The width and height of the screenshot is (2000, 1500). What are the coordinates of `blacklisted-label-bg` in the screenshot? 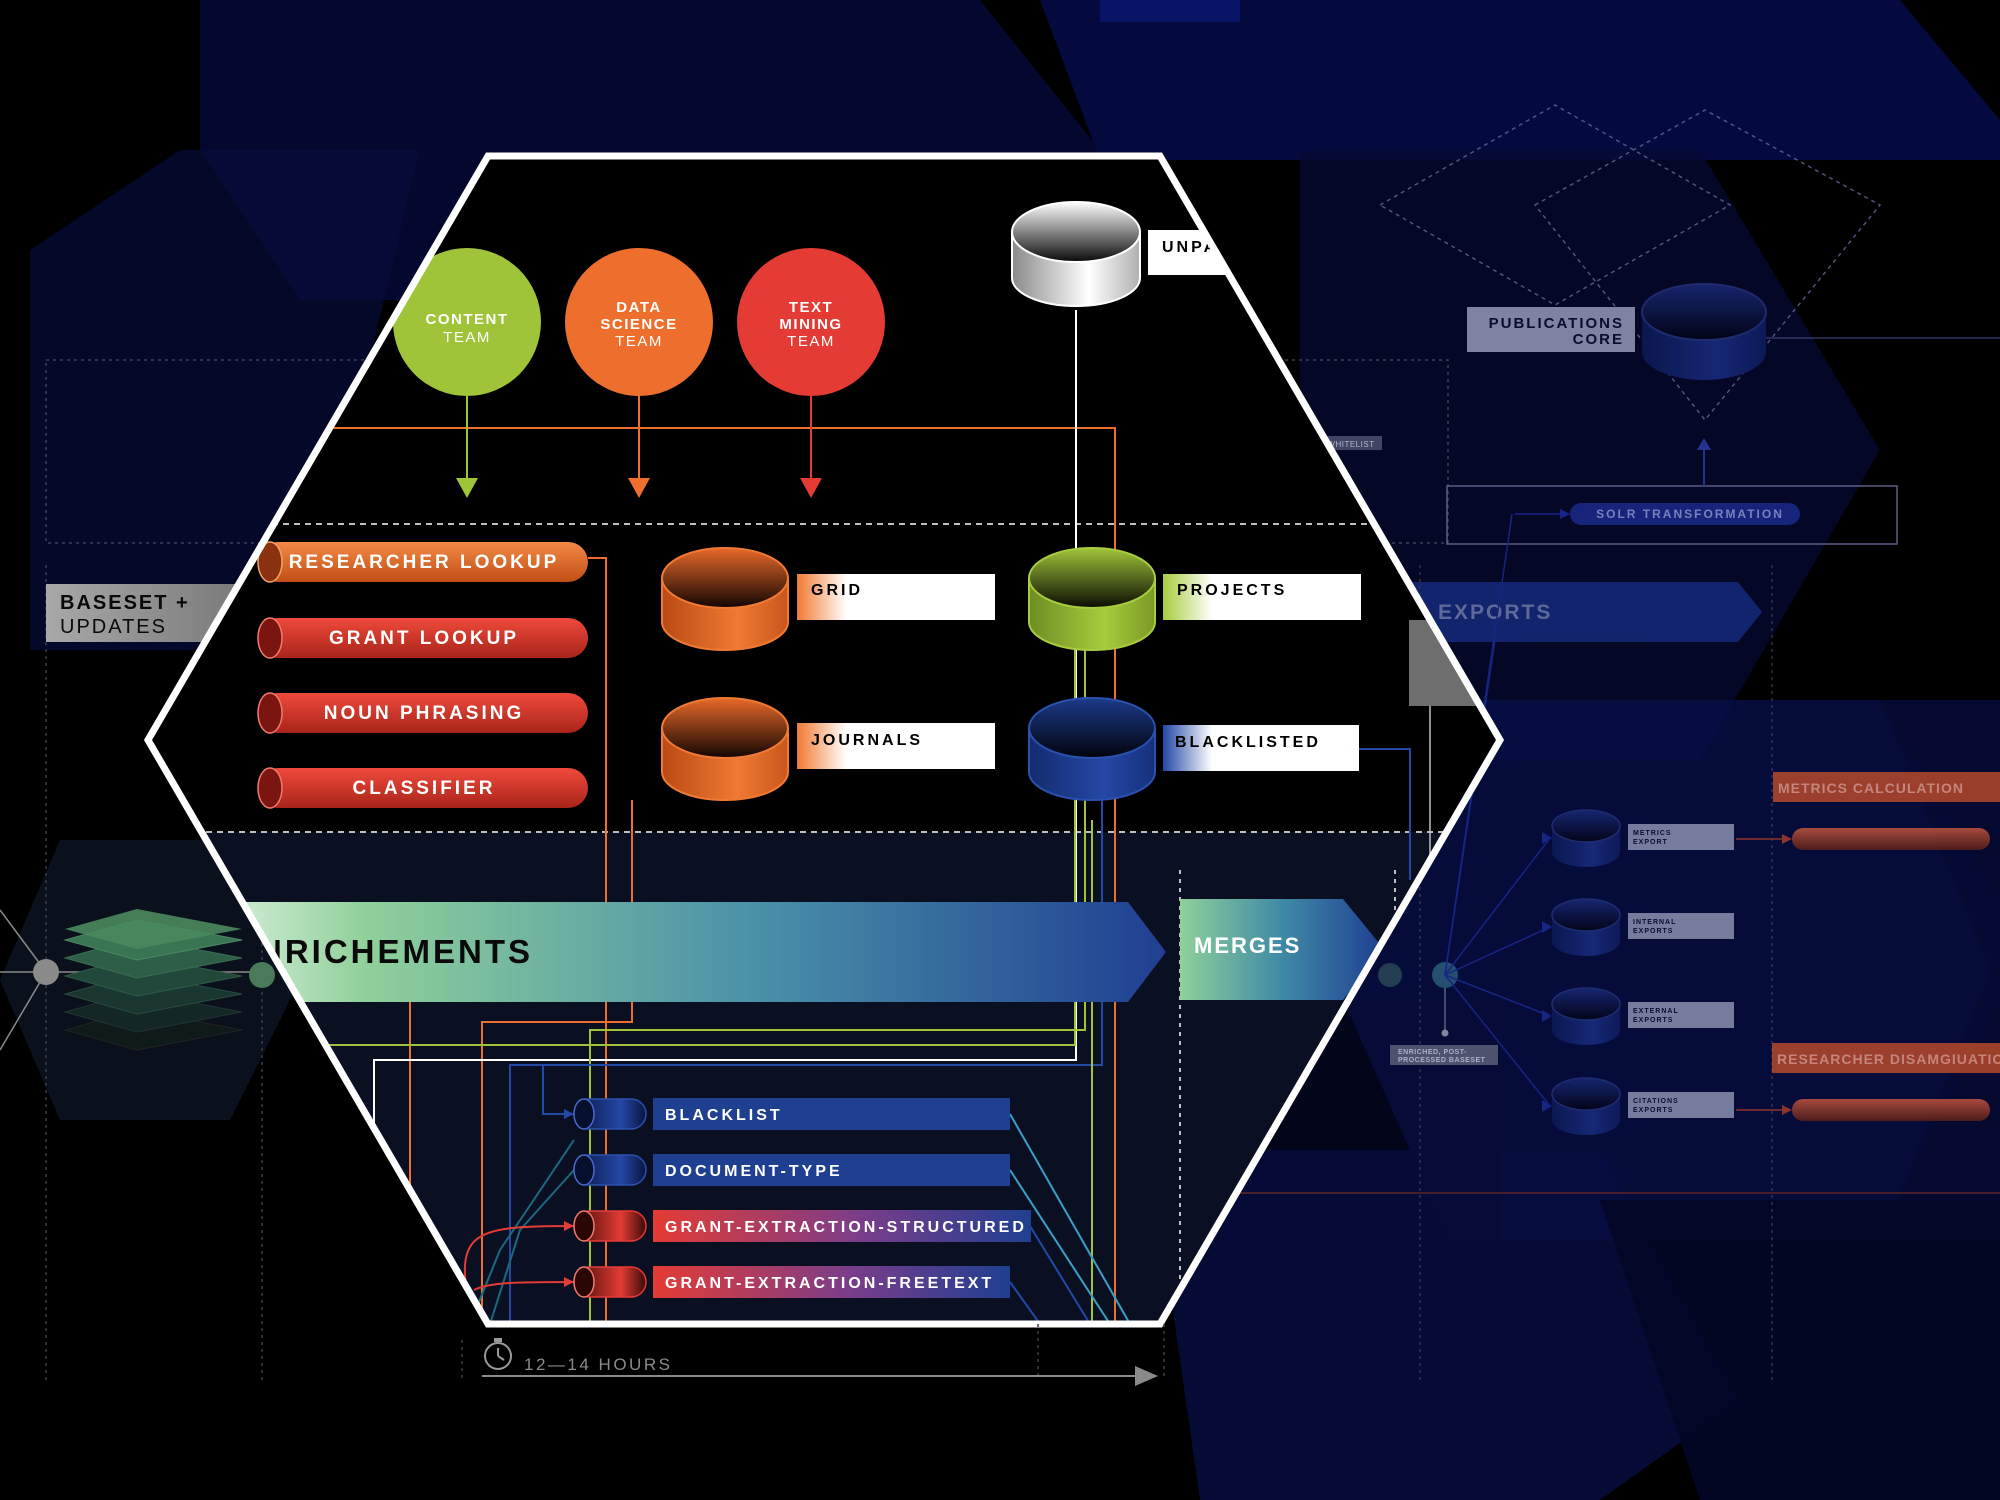 It's located at (1261, 748).